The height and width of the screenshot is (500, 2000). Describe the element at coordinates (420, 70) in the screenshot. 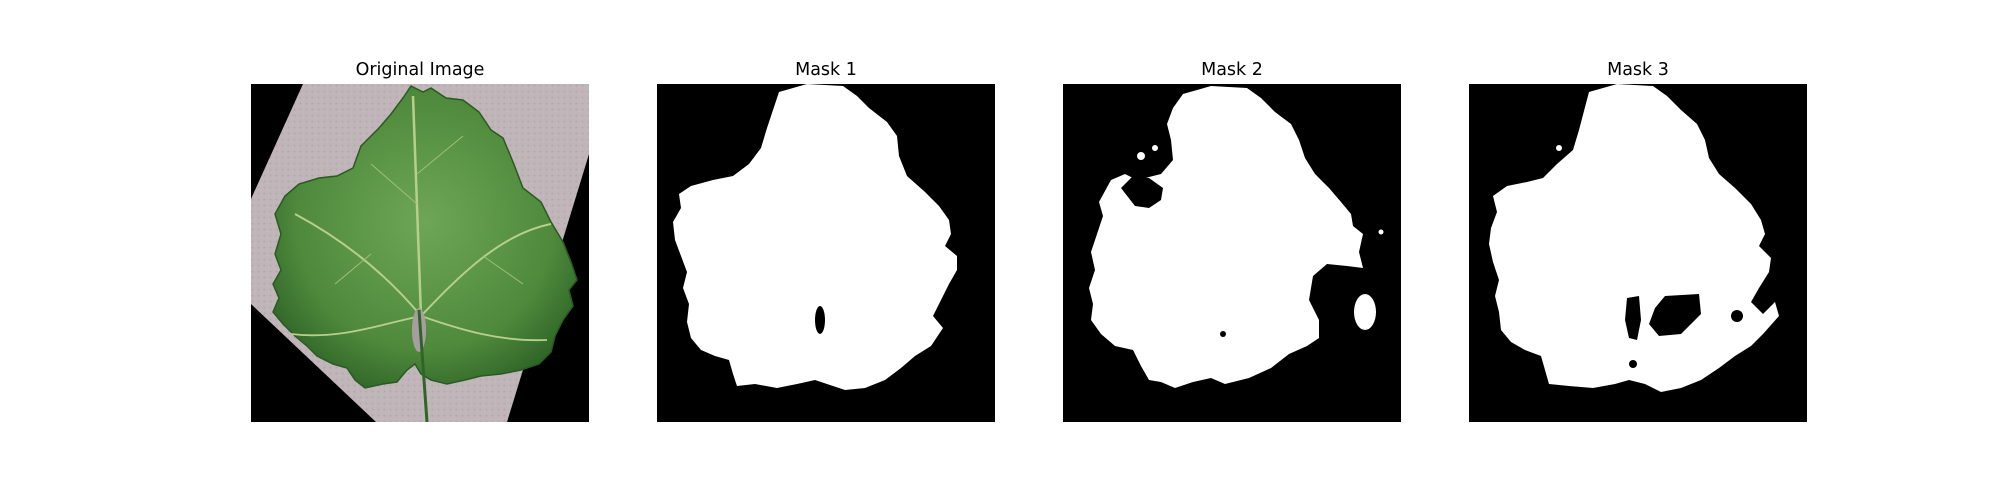

I see `panel-title: Original Image` at that location.